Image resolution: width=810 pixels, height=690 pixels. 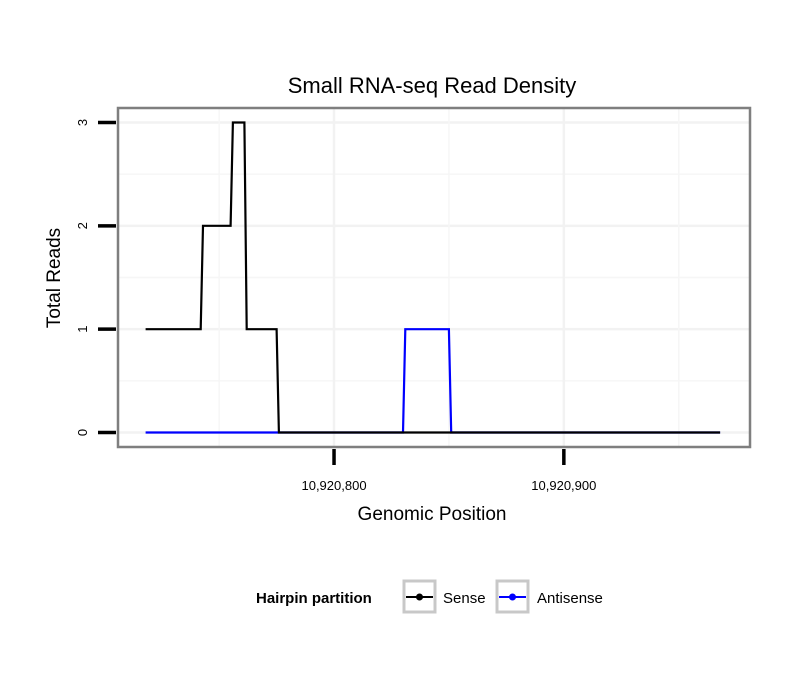 What do you see at coordinates (432, 85) in the screenshot?
I see `chart-title: Small RNA-seq Read Density` at bounding box center [432, 85].